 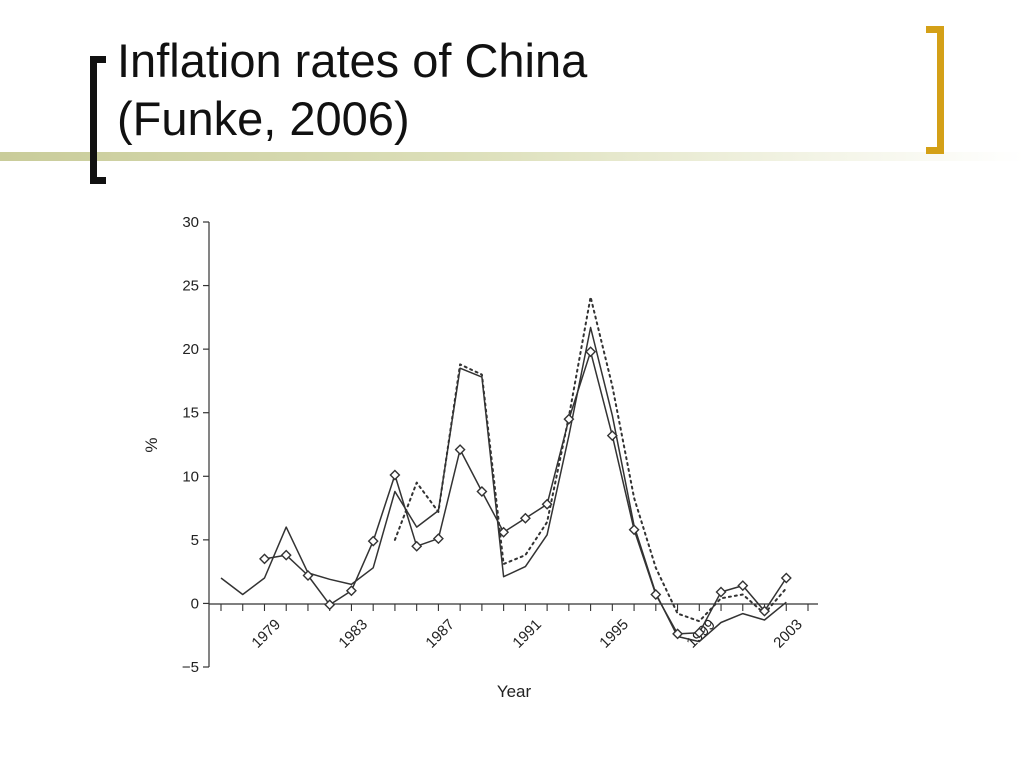 What do you see at coordinates (190, 667) in the screenshot?
I see `y-tick-label: −5` at bounding box center [190, 667].